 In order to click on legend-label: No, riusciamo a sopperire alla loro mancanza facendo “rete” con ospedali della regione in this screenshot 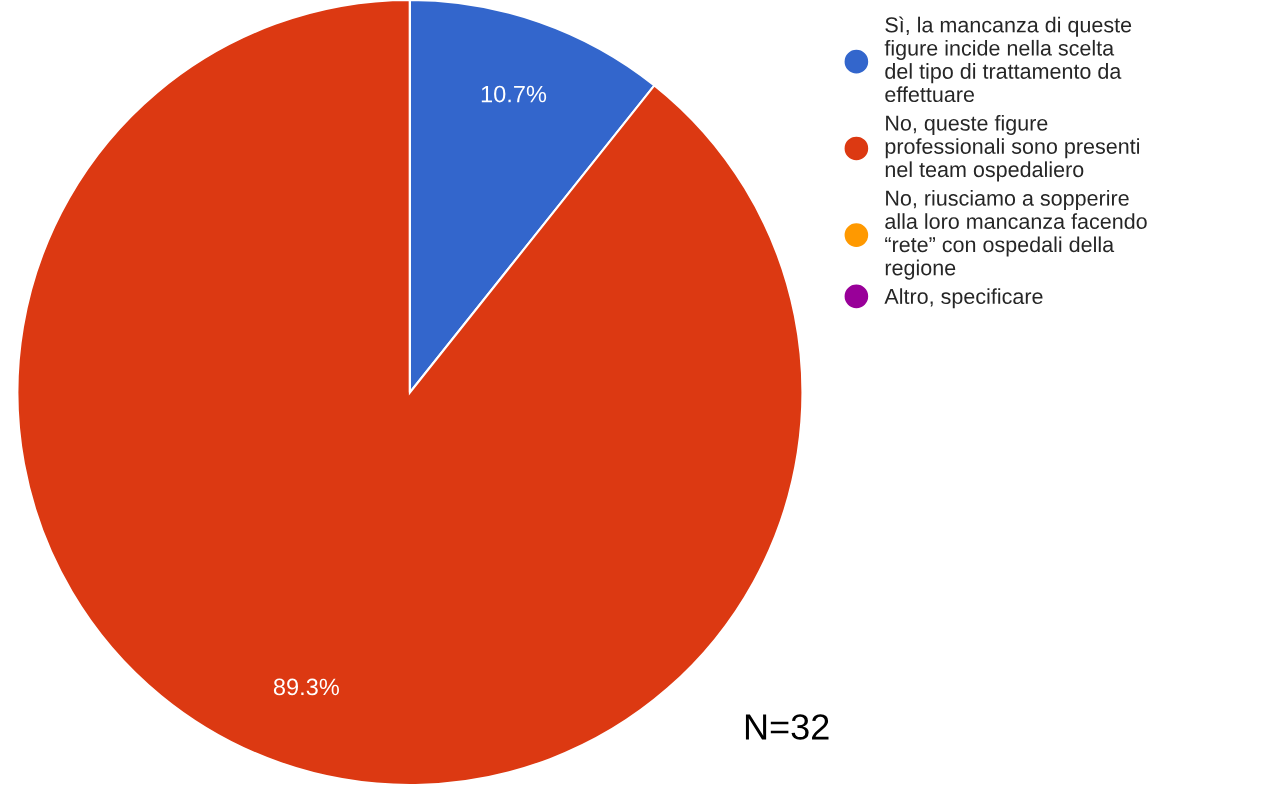, I will do `click(1016, 235)`.